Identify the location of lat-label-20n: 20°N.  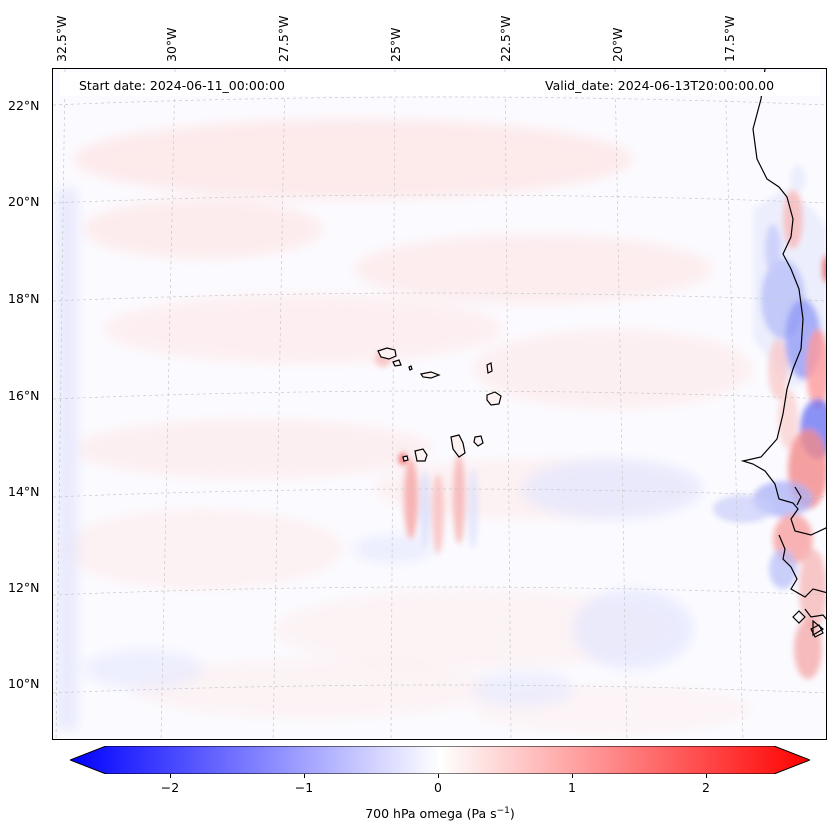
(24, 201).